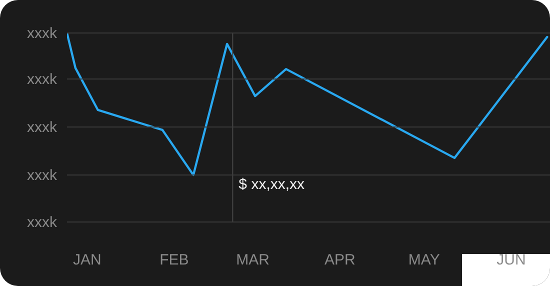 The width and height of the screenshot is (550, 286). I want to click on x-tick-label: MAR, so click(253, 260).